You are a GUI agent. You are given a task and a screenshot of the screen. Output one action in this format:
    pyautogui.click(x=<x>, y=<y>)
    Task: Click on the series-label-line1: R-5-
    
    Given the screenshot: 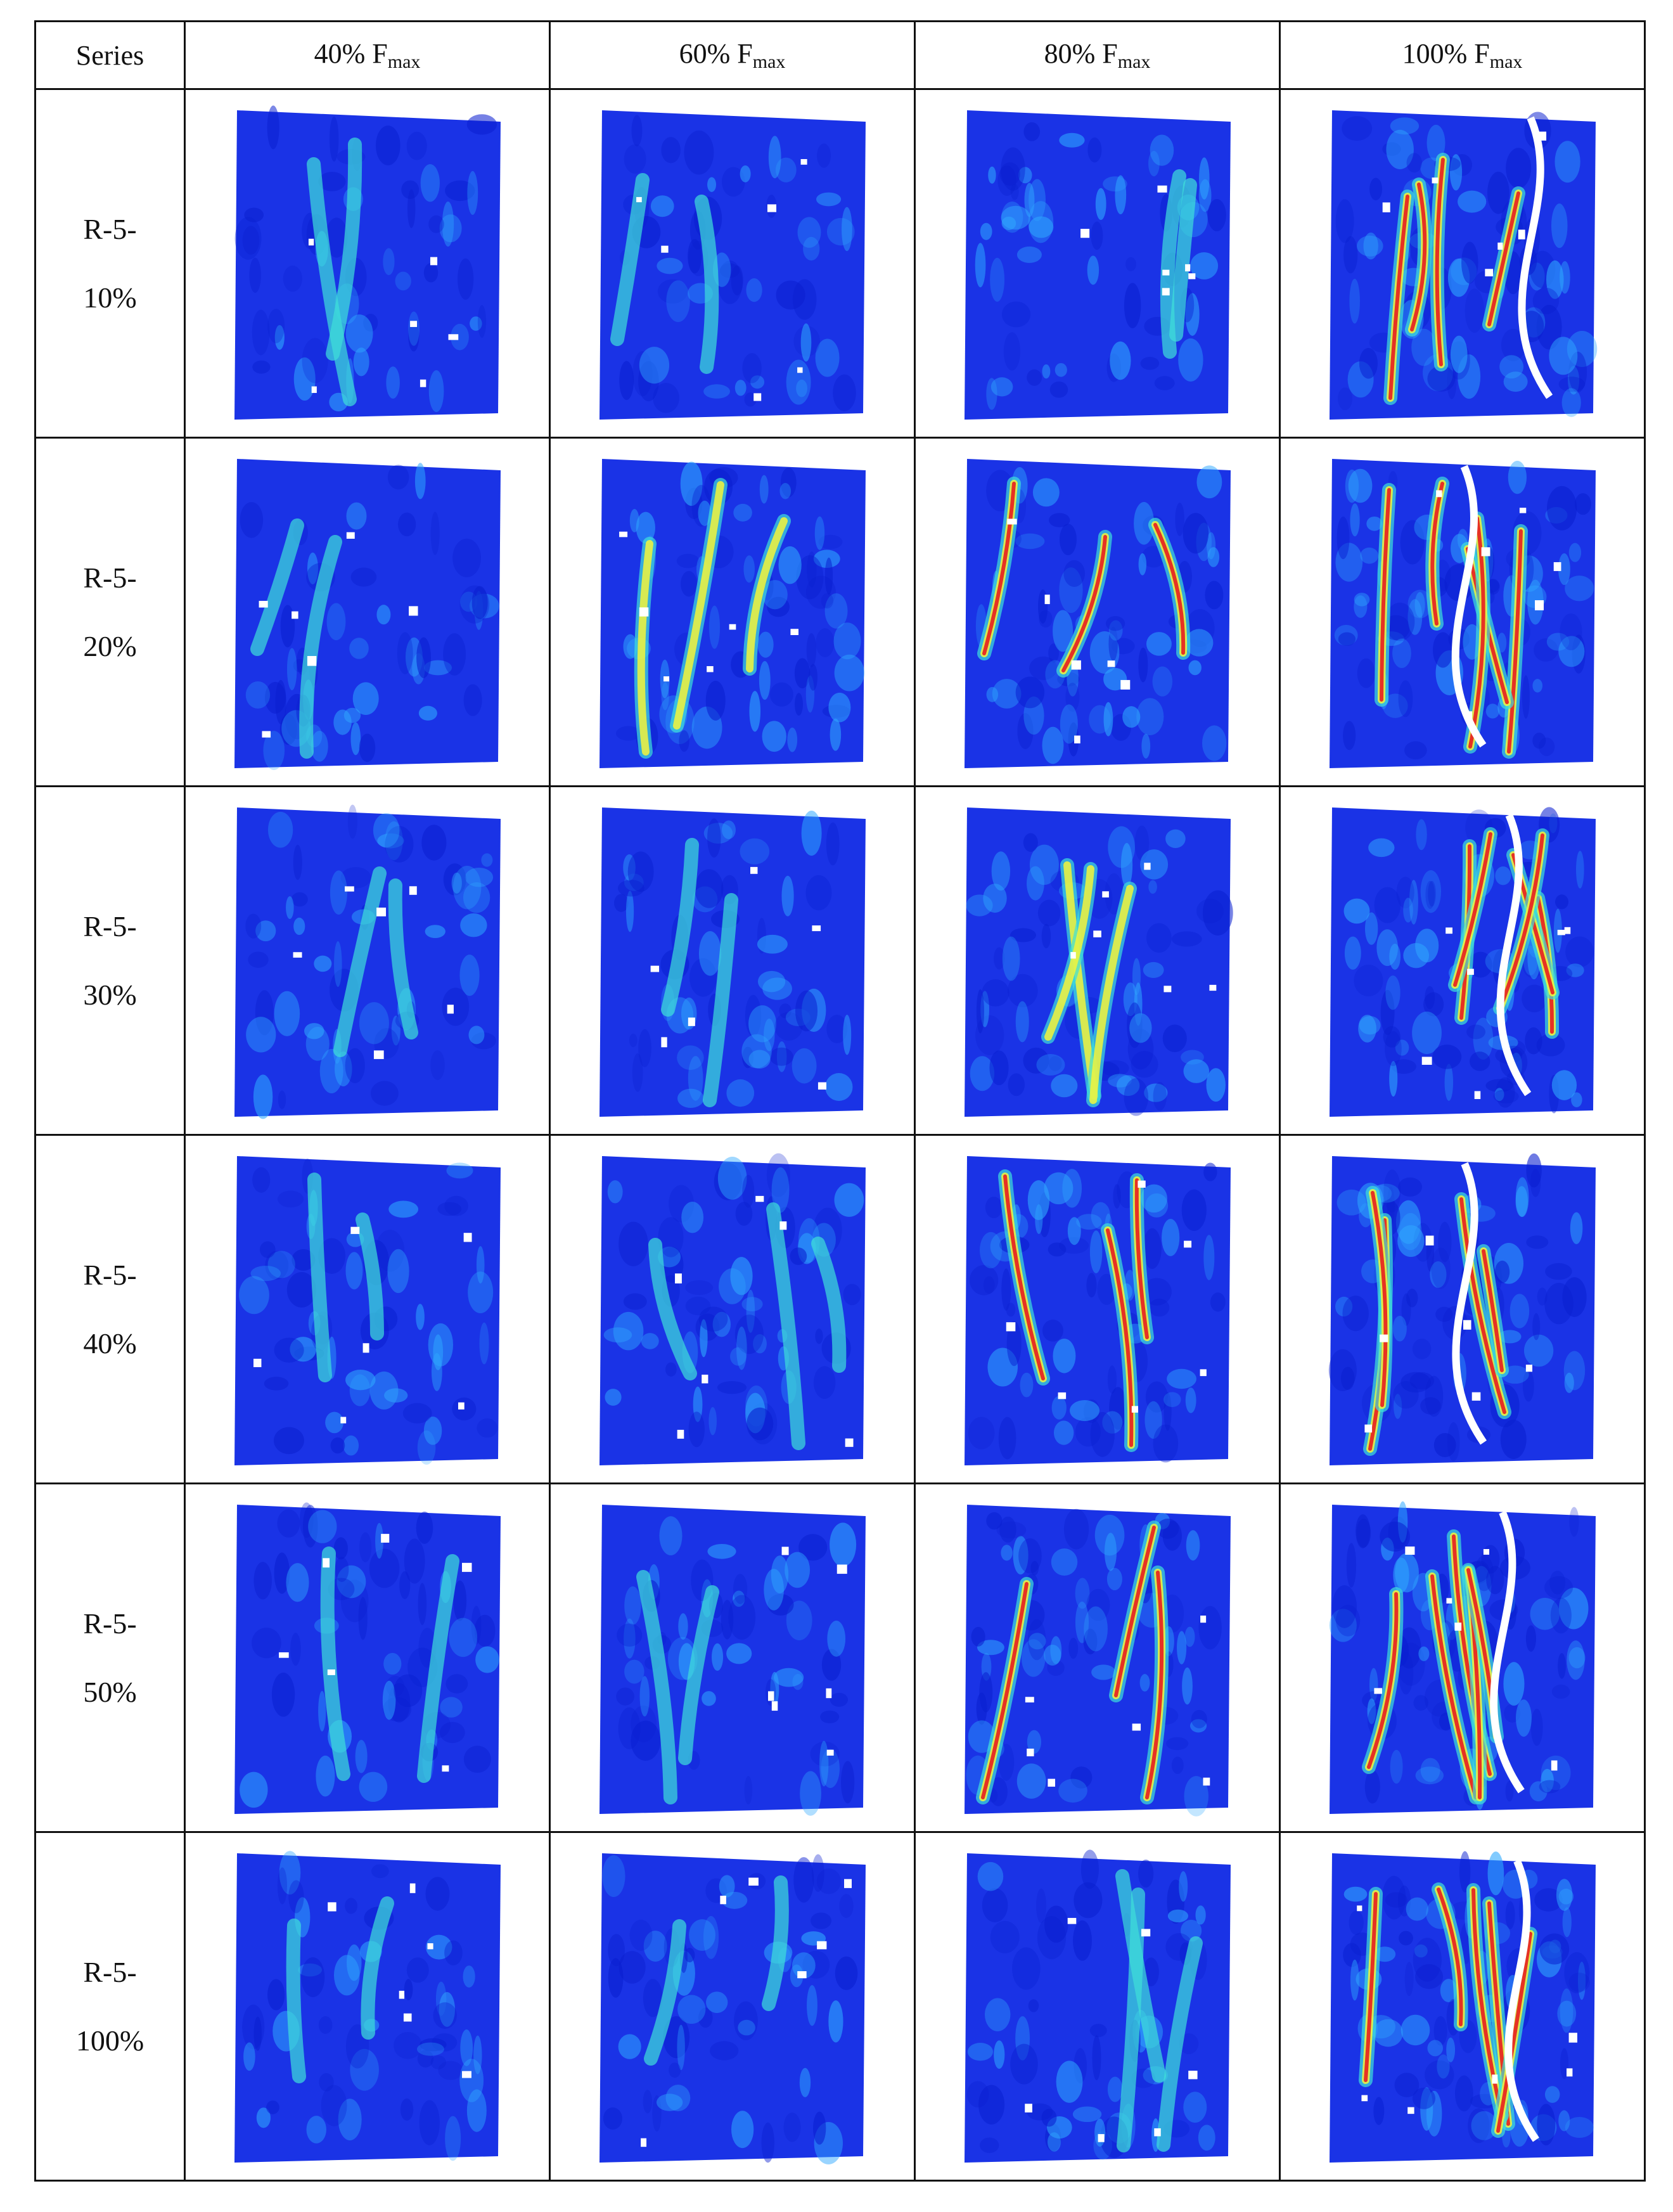 What is the action you would take?
    pyautogui.click(x=110, y=577)
    